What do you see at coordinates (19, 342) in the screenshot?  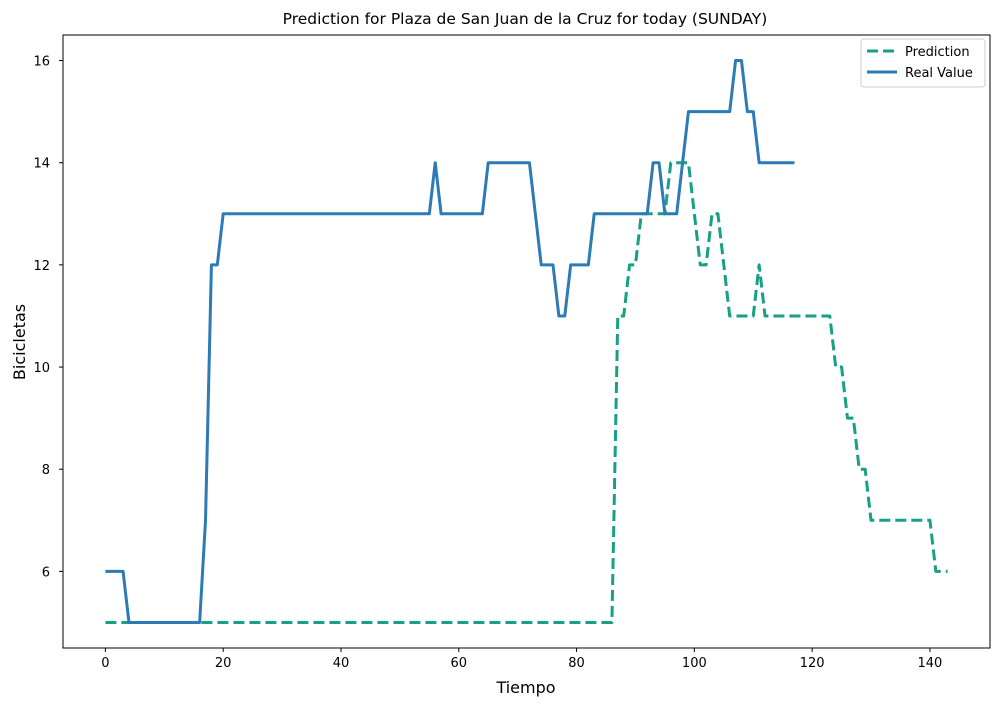 I see `y-axis-title: Bicicletas` at bounding box center [19, 342].